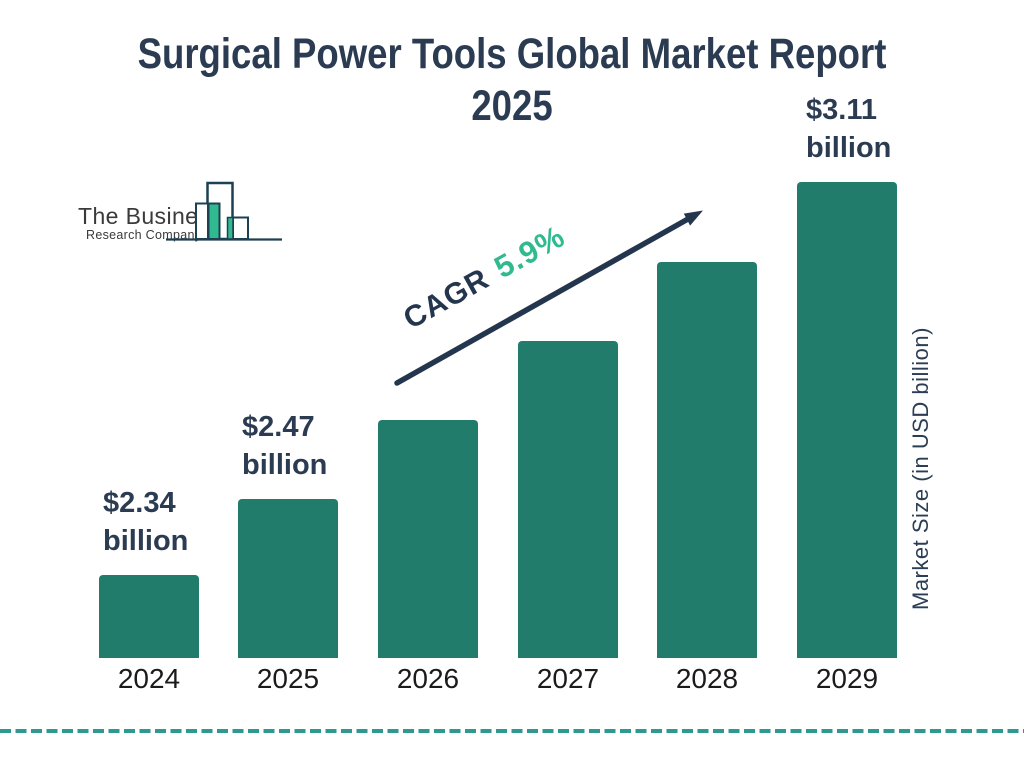 This screenshot has height=768, width=1024. Describe the element at coordinates (707, 460) in the screenshot. I see `bar-2028` at that location.